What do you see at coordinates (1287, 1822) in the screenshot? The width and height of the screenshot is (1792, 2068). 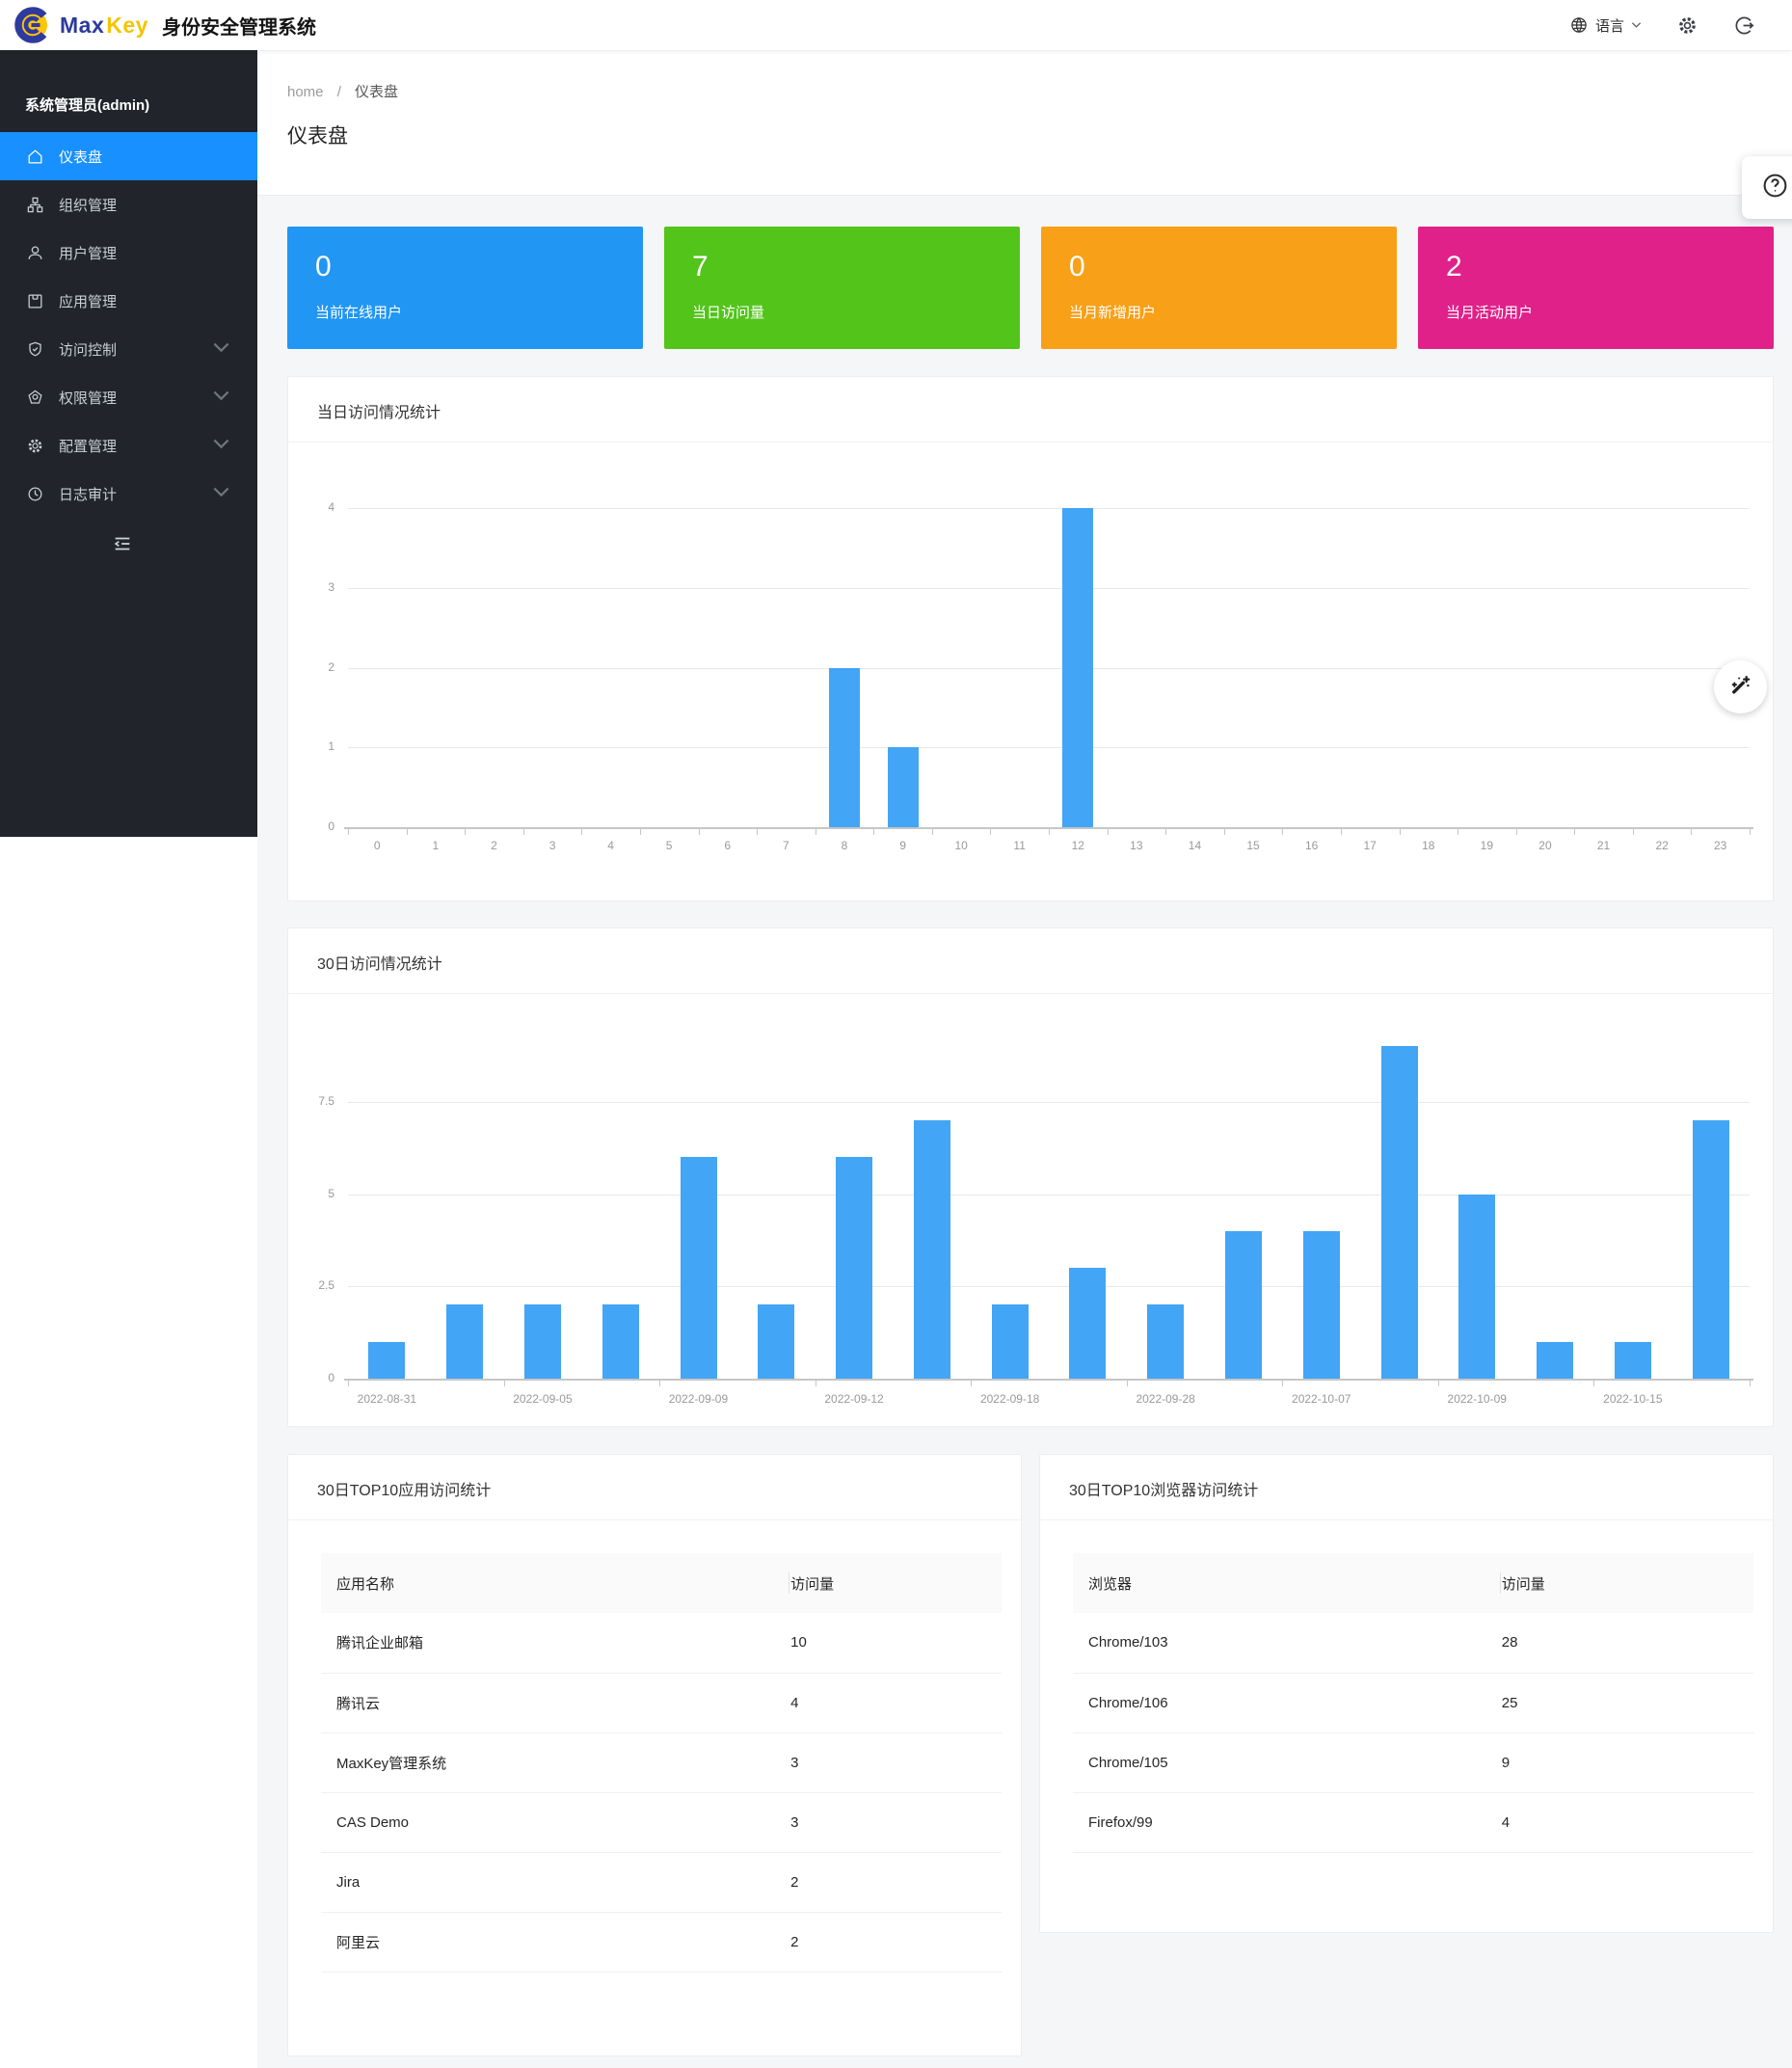 I see `table-cell: Firefox/99` at bounding box center [1287, 1822].